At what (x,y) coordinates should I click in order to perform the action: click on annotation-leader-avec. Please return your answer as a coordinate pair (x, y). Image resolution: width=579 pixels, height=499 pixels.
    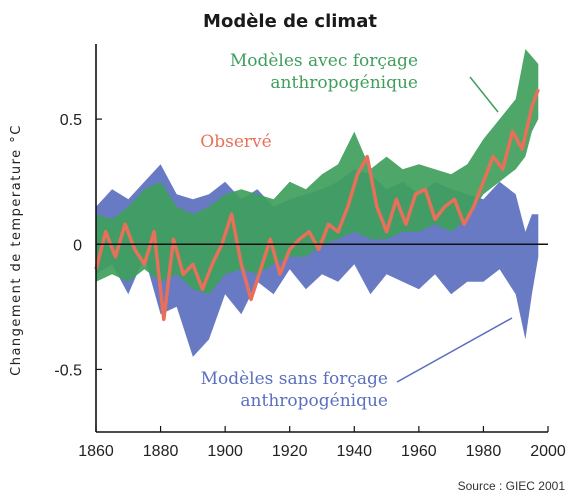
    Looking at the image, I should click on (484, 94).